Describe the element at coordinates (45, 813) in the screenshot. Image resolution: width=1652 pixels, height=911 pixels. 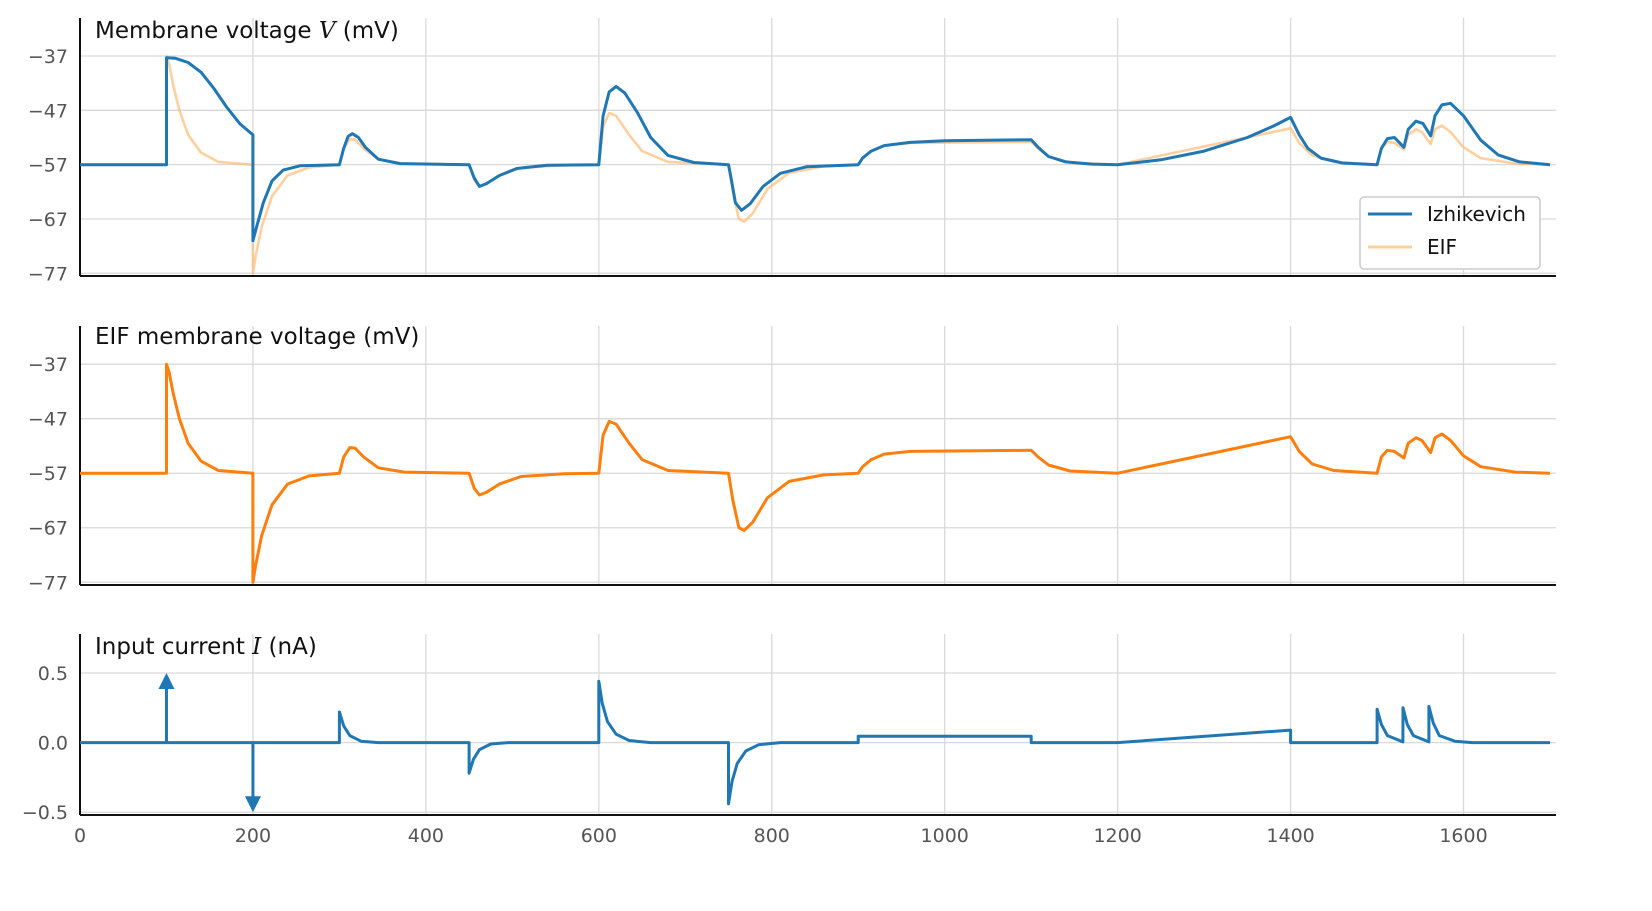
I see `y-tick-label: −0.5` at that location.